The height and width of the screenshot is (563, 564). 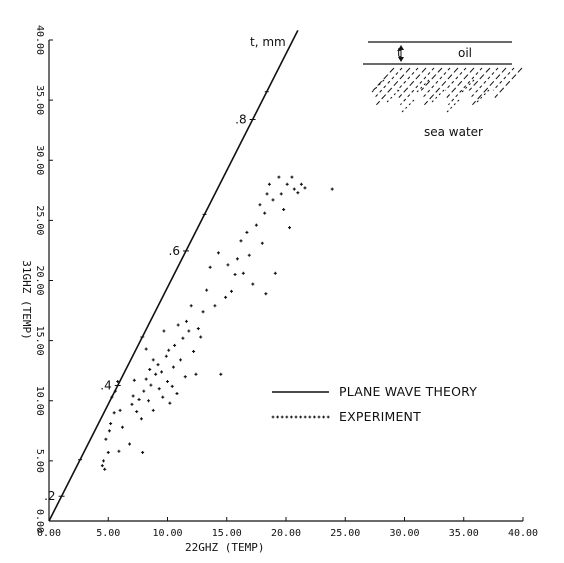 I want to click on y-tick-label: 35.00, so click(x=39, y=100).